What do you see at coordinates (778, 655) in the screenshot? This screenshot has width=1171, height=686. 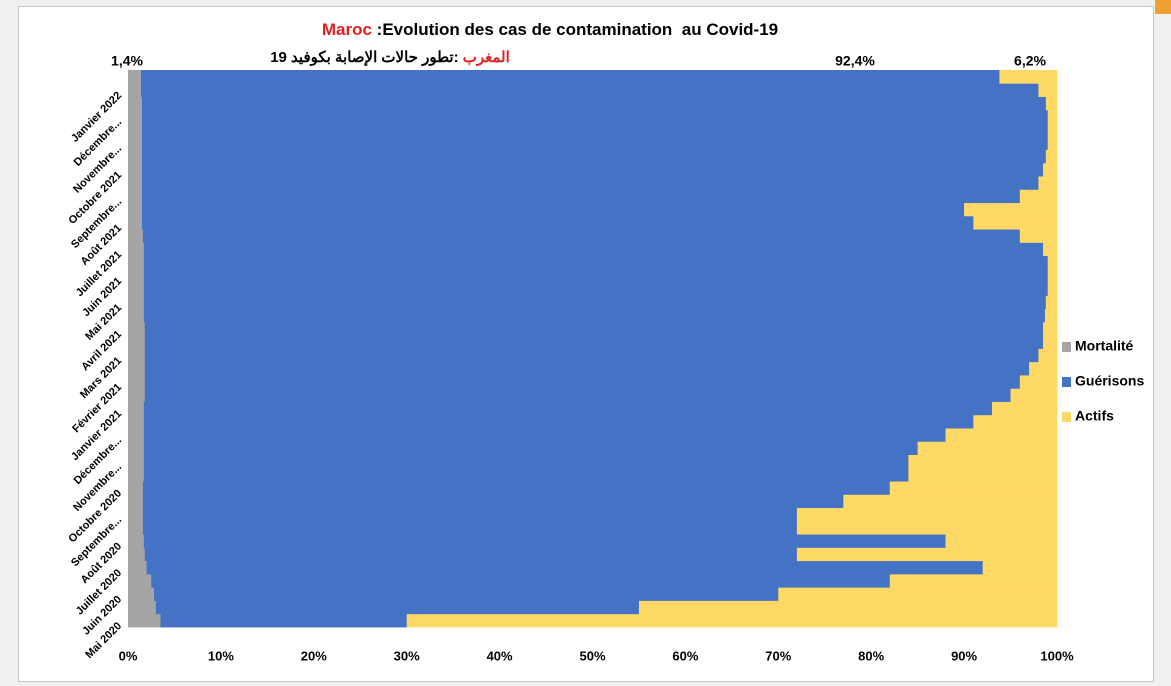 I see `x-tick-label: 70%` at bounding box center [778, 655].